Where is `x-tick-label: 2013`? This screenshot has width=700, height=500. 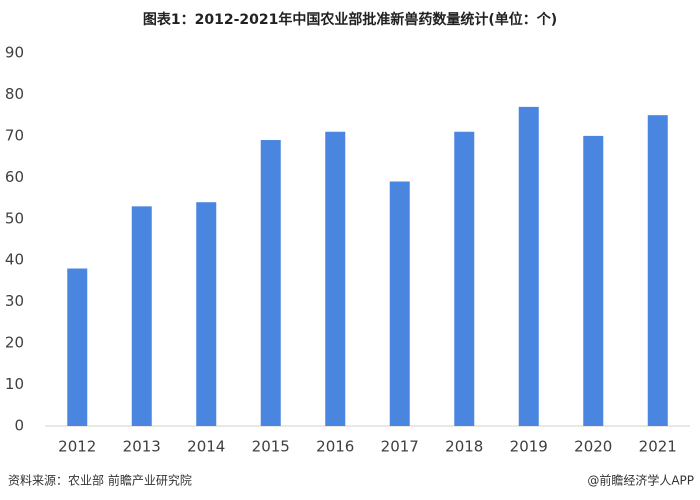 x-tick-label: 2013 is located at coordinates (142, 447).